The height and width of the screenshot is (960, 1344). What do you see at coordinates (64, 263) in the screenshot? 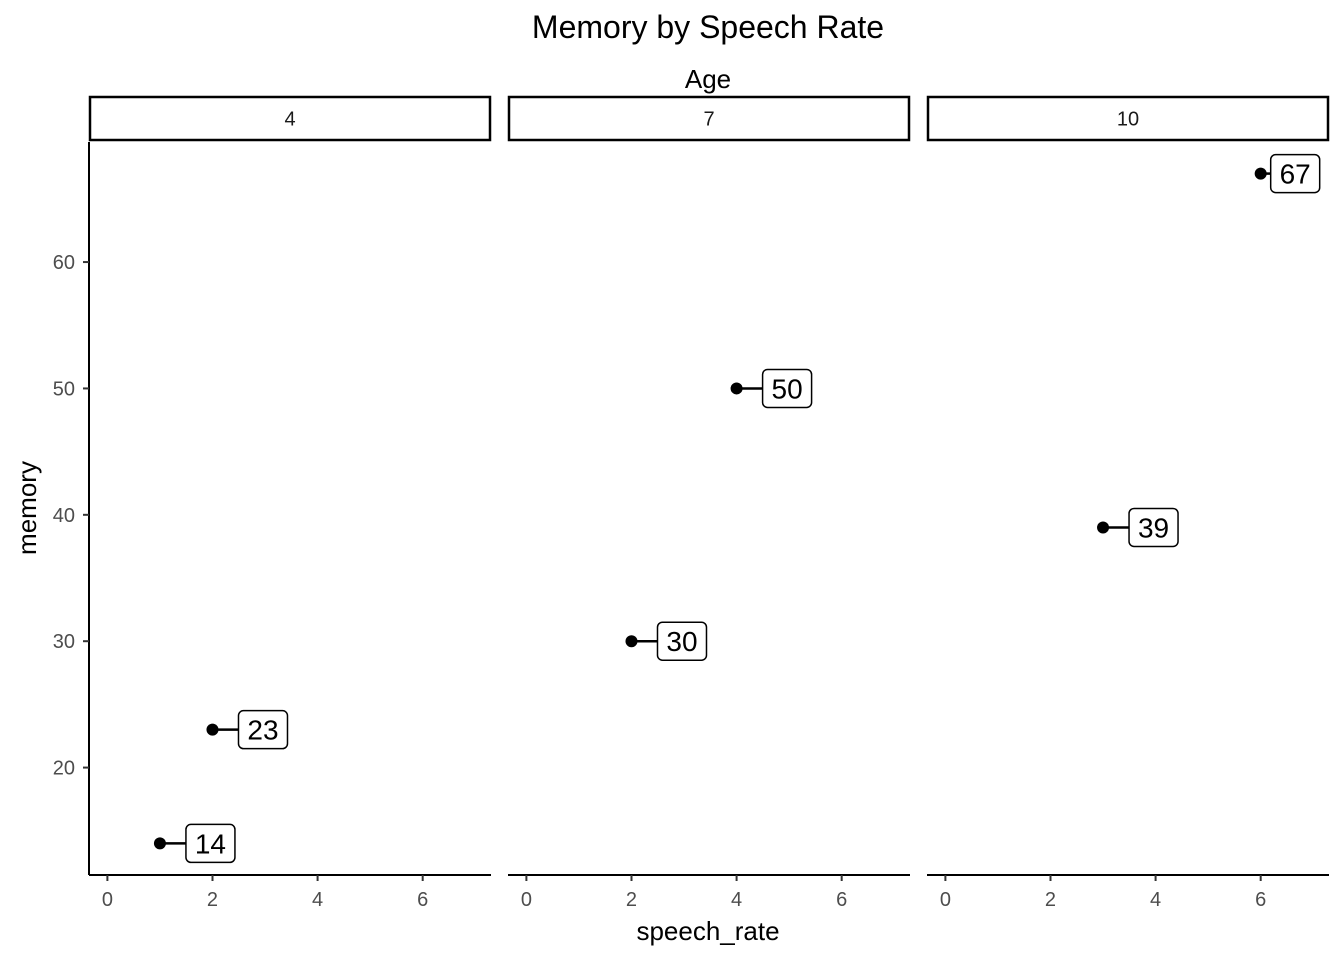
I see `y-tick-label: 60` at bounding box center [64, 263].